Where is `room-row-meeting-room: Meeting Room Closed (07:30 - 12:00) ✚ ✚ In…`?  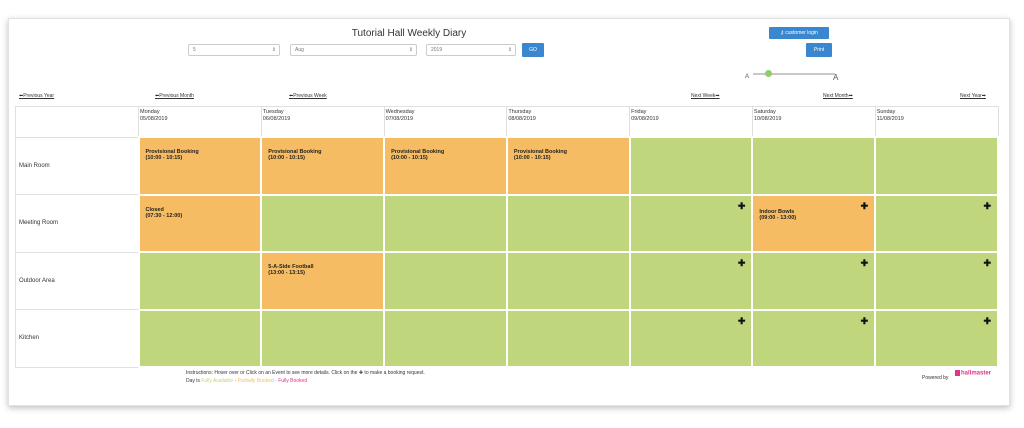
room-row-meeting-room: Meeting Room Closed (07:30 - 12:00) ✚ ✚ In… is located at coordinates (507, 223).